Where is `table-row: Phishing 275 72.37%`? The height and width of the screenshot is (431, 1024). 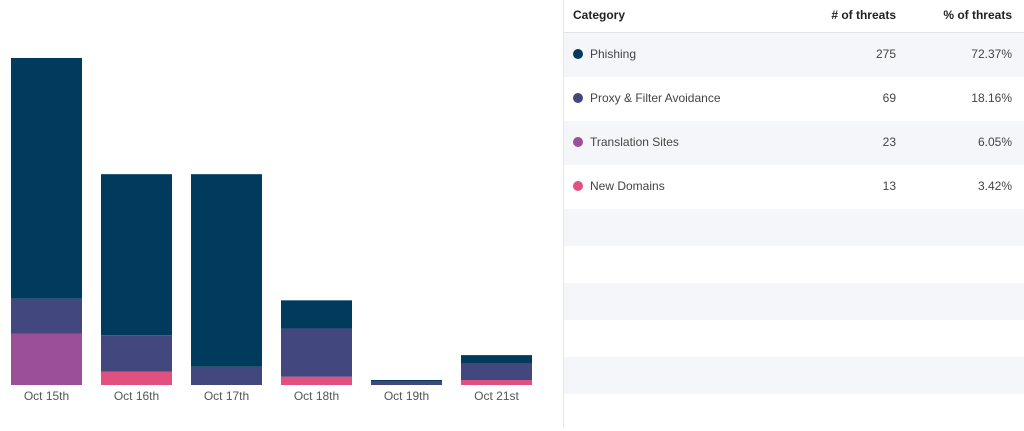 table-row: Phishing 275 72.37% is located at coordinates (794, 55).